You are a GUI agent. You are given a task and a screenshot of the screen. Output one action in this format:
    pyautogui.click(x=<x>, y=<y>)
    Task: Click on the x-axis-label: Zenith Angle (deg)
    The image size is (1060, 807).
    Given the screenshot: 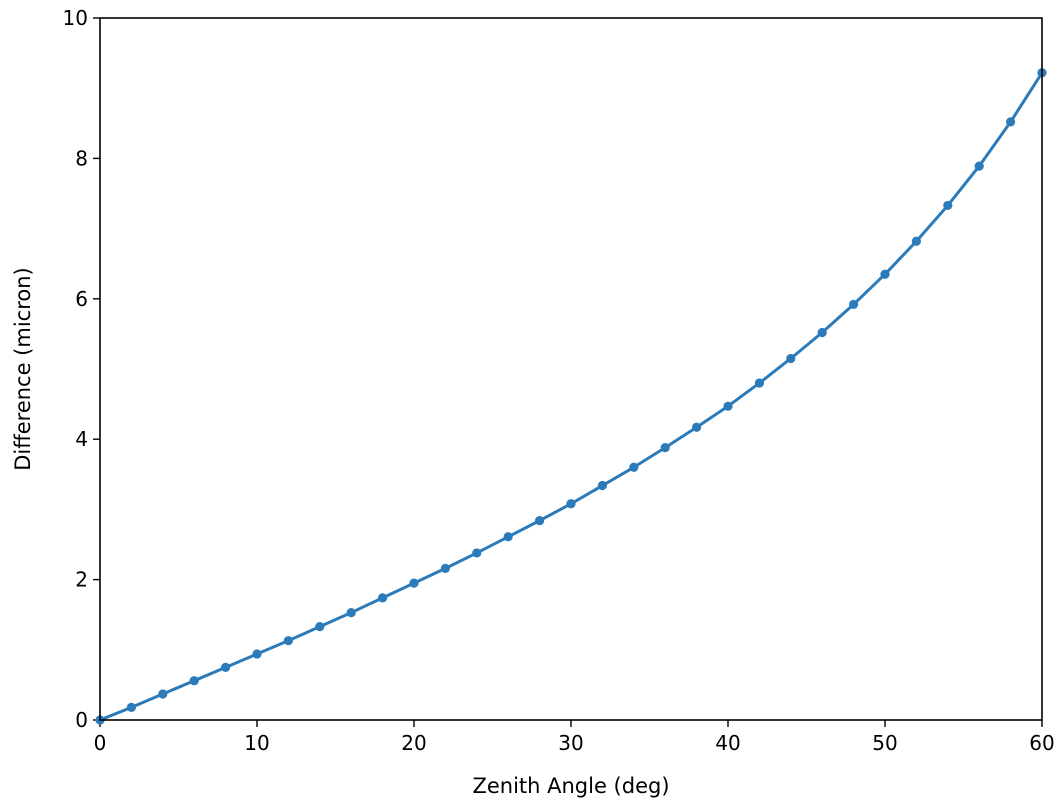 What is the action you would take?
    pyautogui.click(x=570, y=786)
    